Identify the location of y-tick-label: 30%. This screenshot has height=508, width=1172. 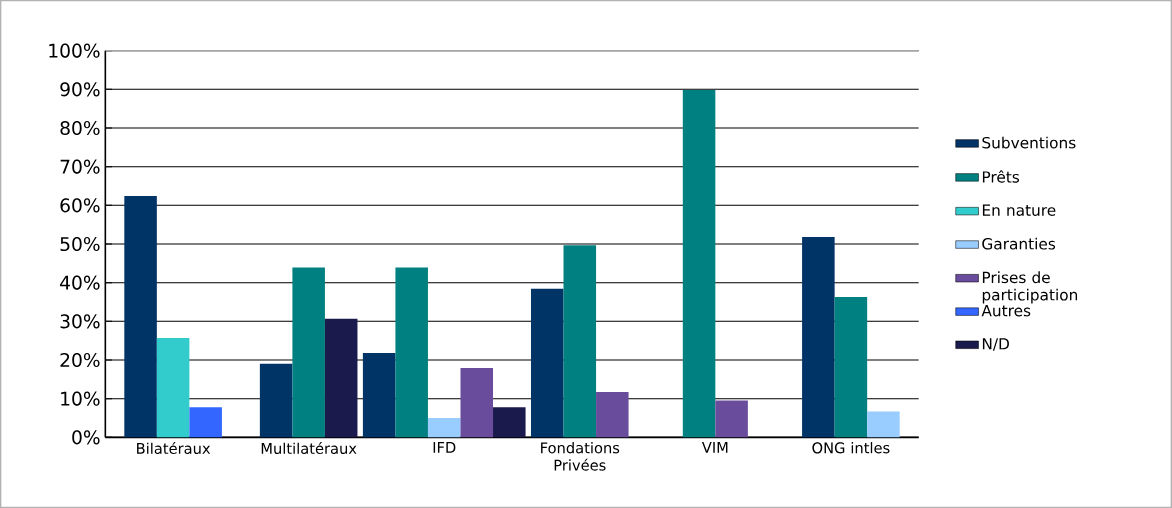
(80, 321).